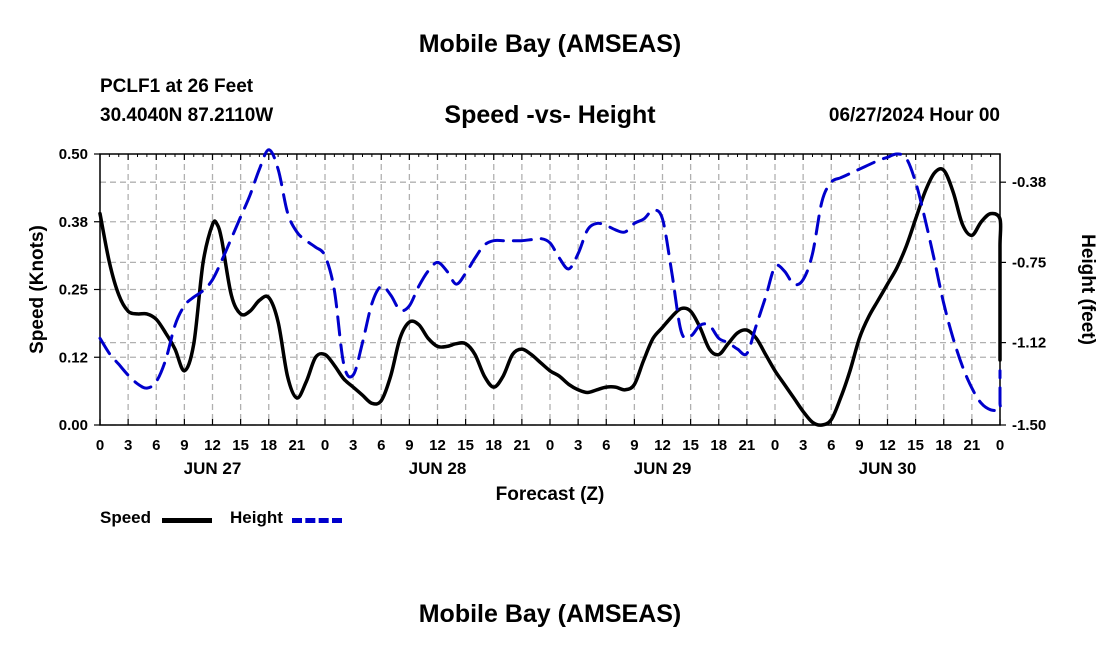 This screenshot has width=1100, height=650. What do you see at coordinates (213, 468) in the screenshot?
I see `day-label: JUN 27` at bounding box center [213, 468].